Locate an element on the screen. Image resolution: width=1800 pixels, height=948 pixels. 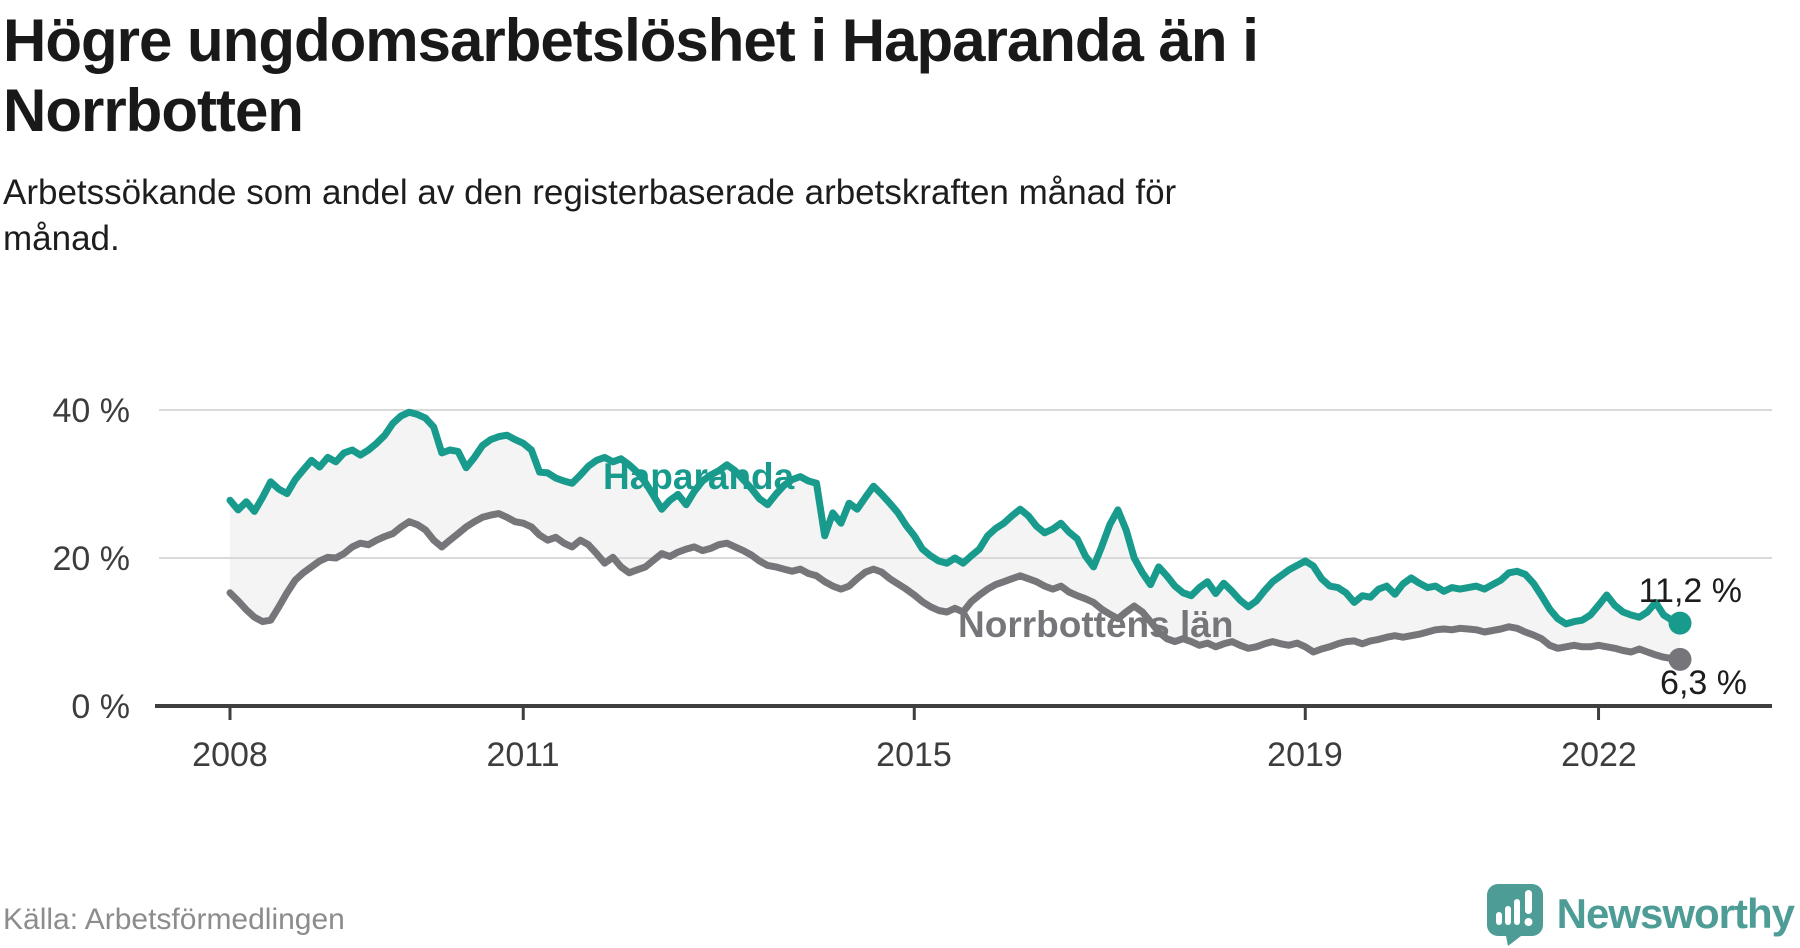
end-value-label-haparanda: 11,2 % is located at coordinates (1690, 591).